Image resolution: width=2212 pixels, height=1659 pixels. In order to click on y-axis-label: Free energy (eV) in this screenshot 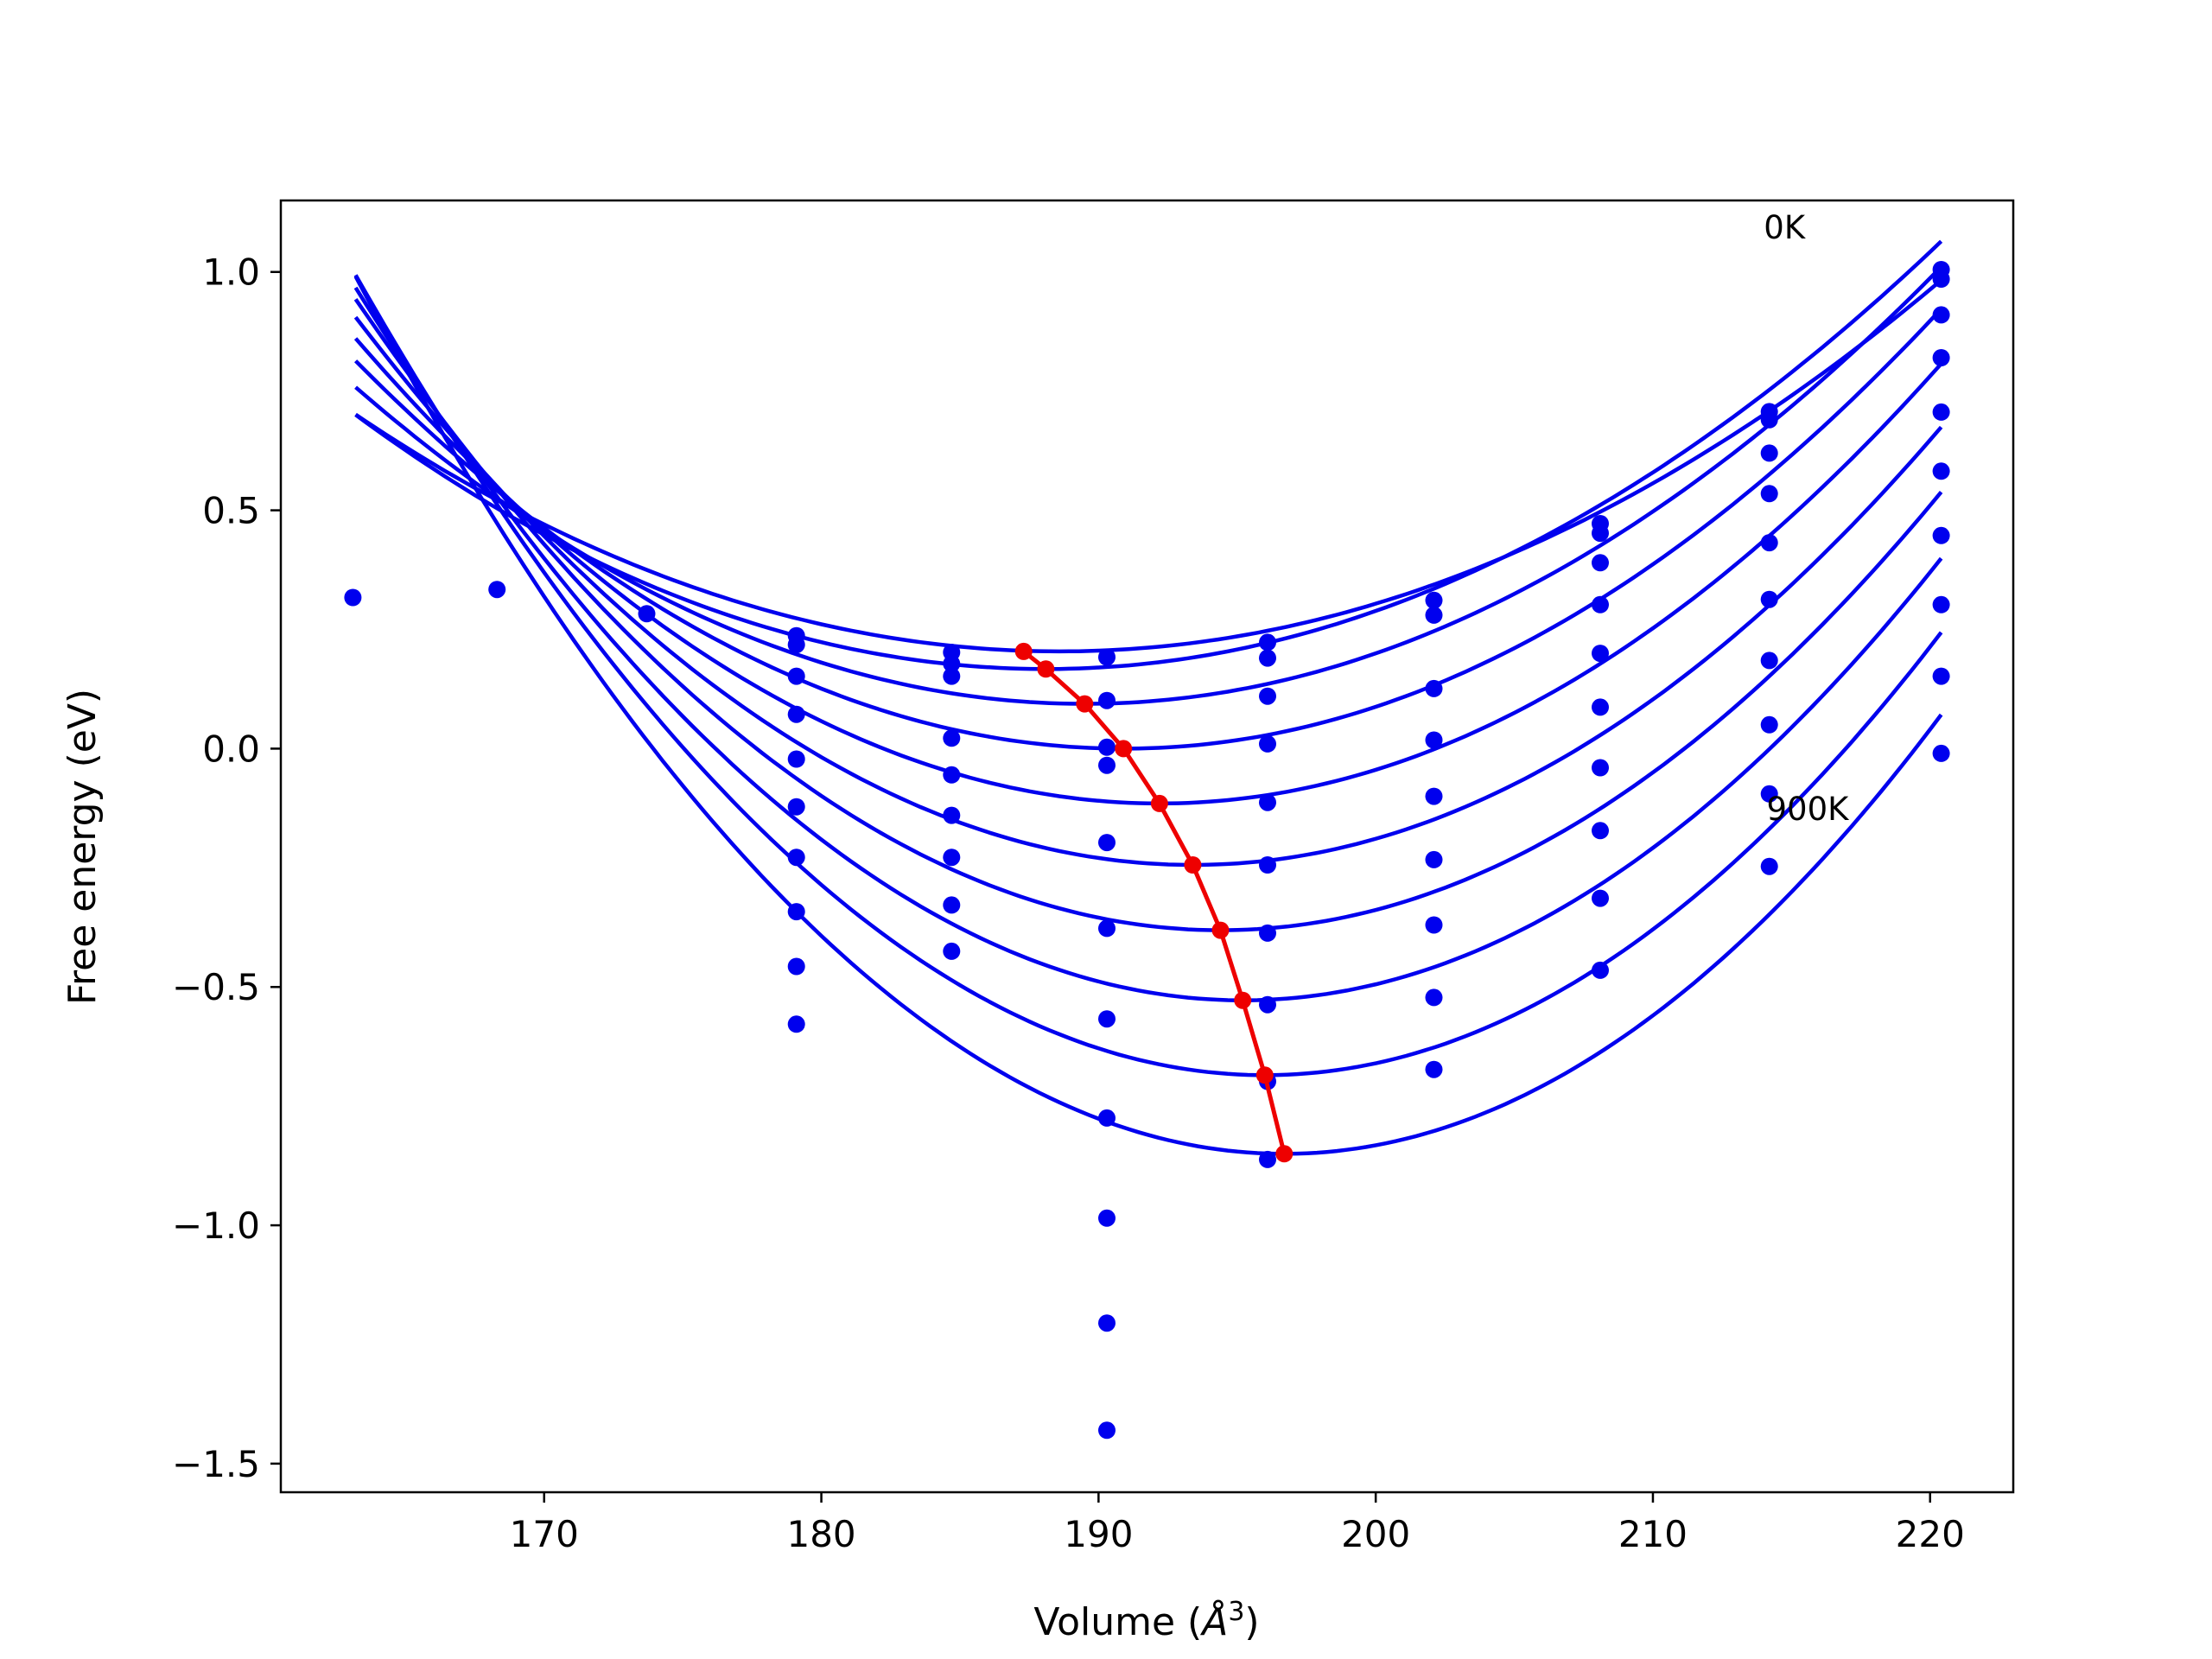, I will do `click(82, 847)`.